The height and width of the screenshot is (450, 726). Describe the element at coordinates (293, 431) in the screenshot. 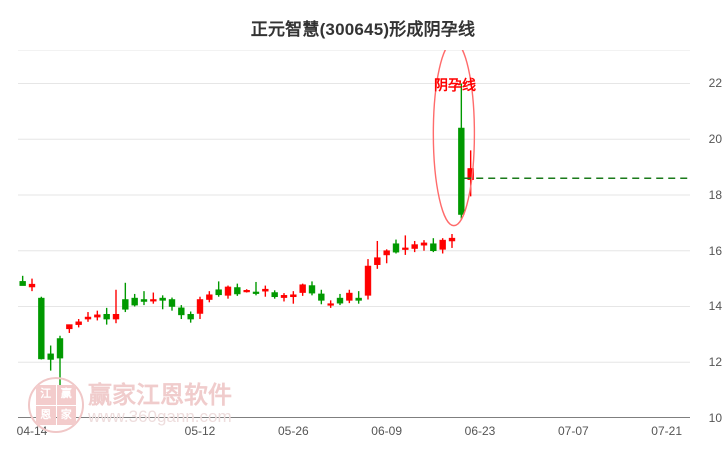

I see `x-axis-tick-label: 05-26` at that location.